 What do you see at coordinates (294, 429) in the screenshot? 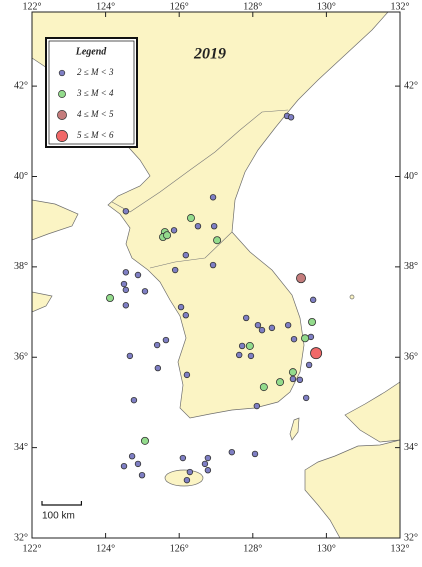
I see `tsushima` at bounding box center [294, 429].